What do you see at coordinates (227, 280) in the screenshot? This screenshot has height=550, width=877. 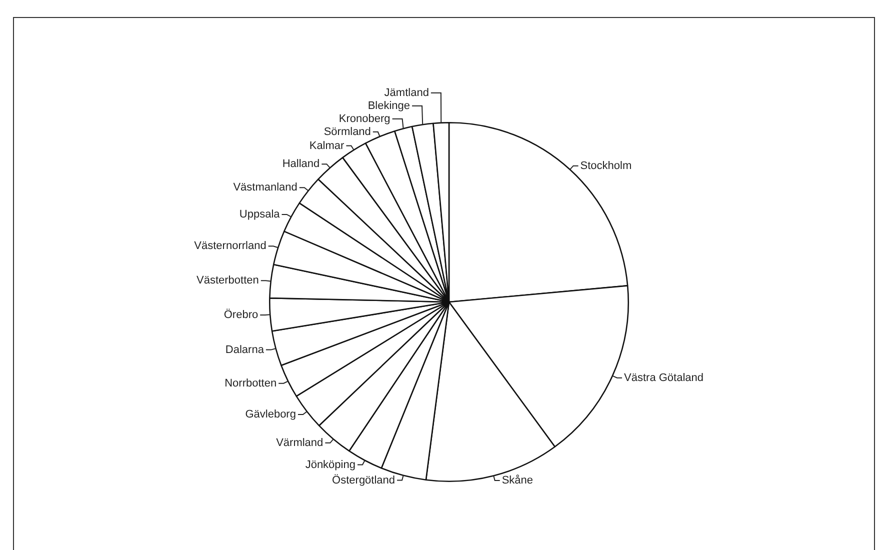 I see `slice-label: Västerbotten` at bounding box center [227, 280].